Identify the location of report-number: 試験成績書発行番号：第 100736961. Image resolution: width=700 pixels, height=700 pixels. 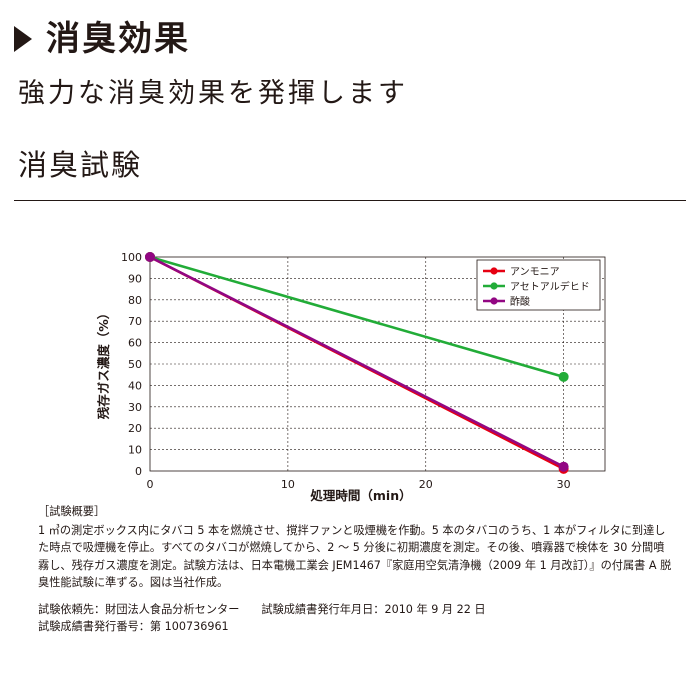
(133, 627).